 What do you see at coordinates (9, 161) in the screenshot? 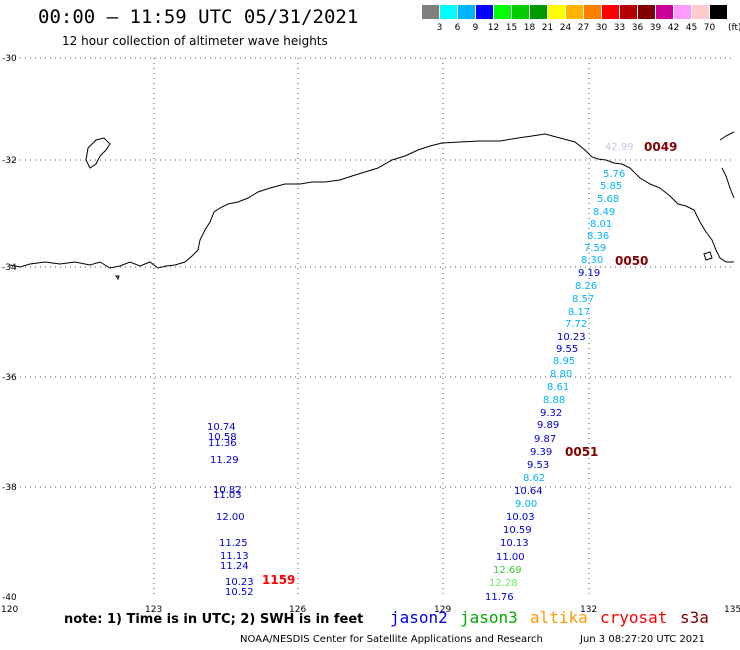
I see `lat-label: -32` at bounding box center [9, 161].